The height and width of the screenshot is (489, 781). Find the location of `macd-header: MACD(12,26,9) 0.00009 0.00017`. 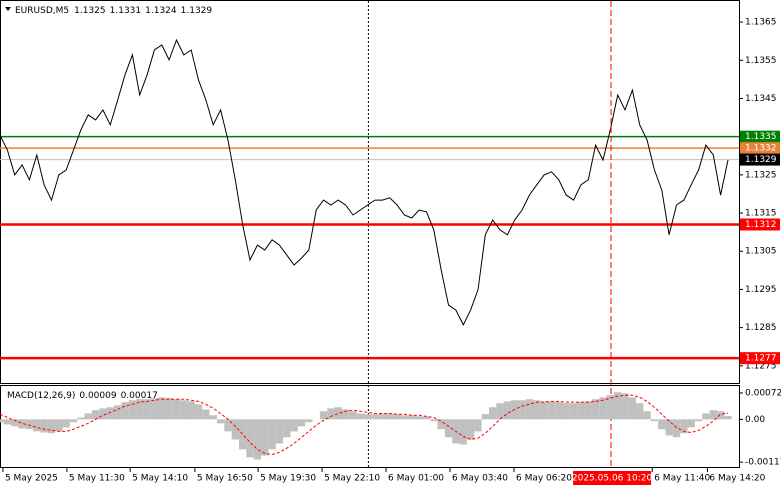

macd-header: MACD(12,26,9) 0.00009 0.00017 is located at coordinates (82, 396).